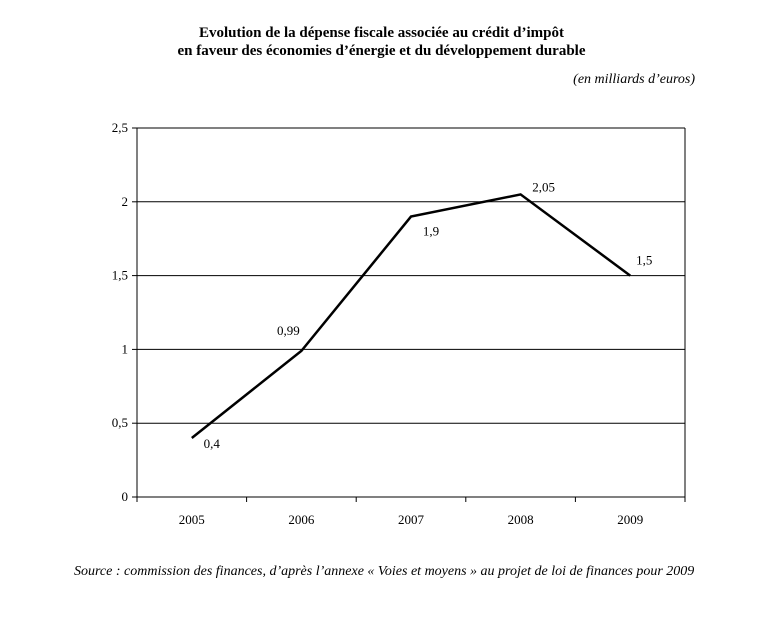 This screenshot has width=763, height=620. Describe the element at coordinates (630, 519) in the screenshot. I see `x-tick-label: 2009` at that location.